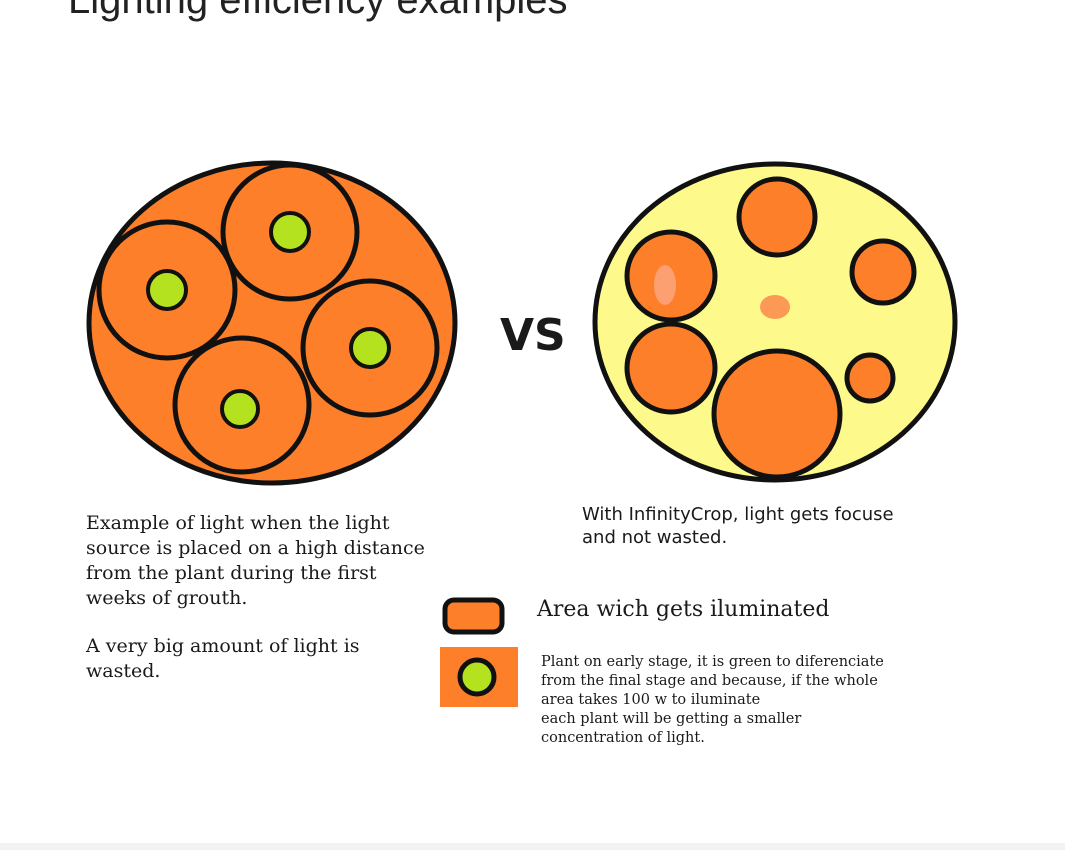  Describe the element at coordinates (272, 323) in the screenshot. I see `left-example` at that location.